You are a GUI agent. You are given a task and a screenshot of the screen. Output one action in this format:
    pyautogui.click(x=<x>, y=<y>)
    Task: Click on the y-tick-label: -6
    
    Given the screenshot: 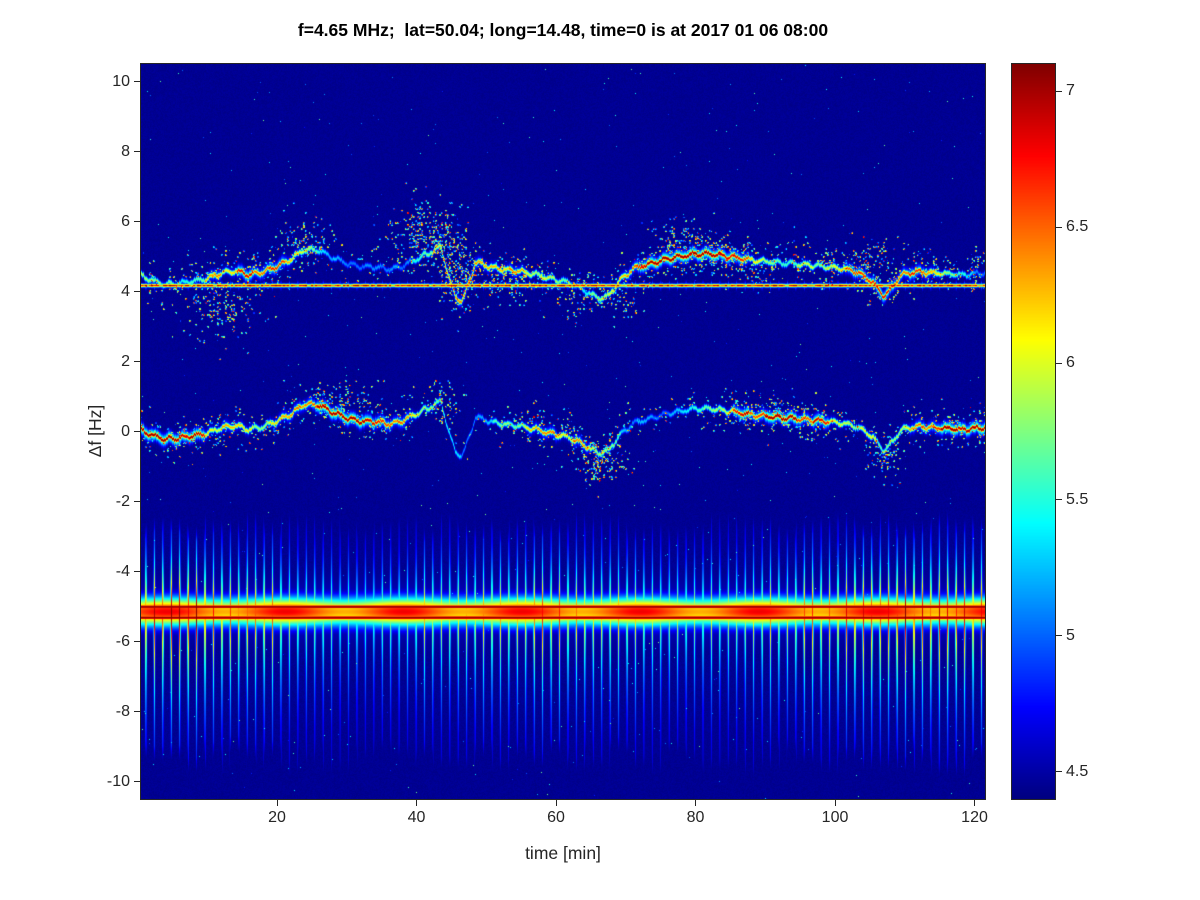 What is the action you would take?
    pyautogui.click(x=122, y=641)
    